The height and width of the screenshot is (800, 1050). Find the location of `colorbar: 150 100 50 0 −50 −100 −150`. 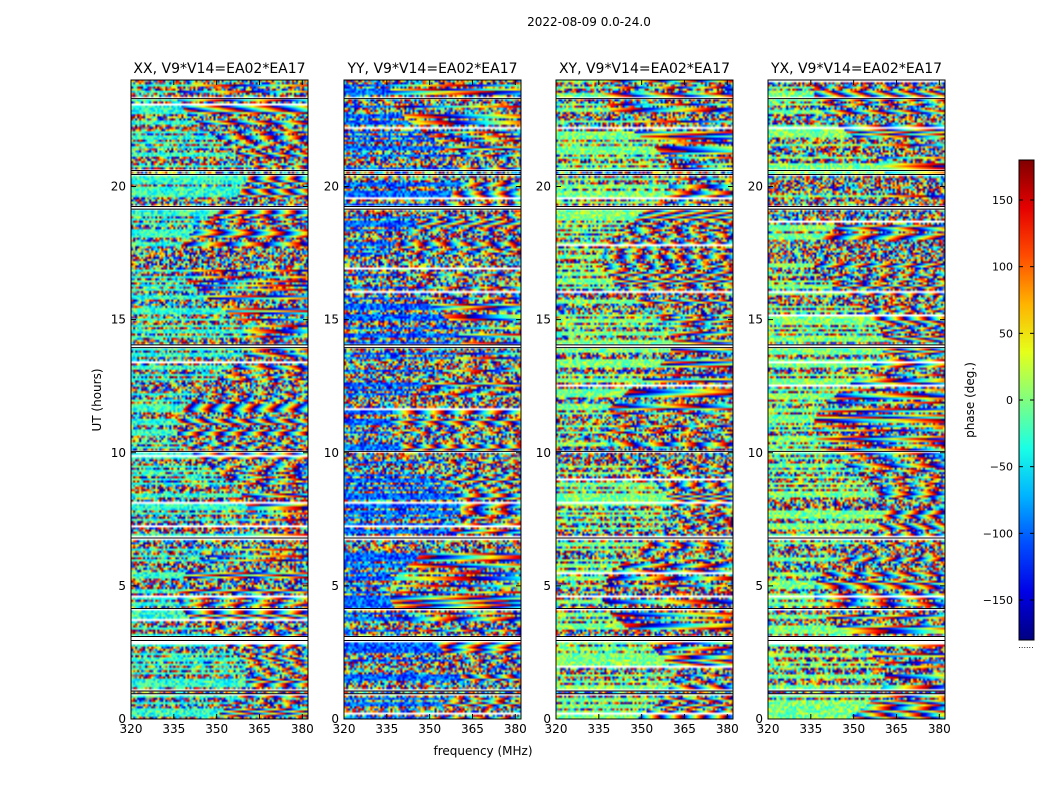

colorbar: 150 100 50 0 −50 −100 −150 is located at coordinates (1009, 400).